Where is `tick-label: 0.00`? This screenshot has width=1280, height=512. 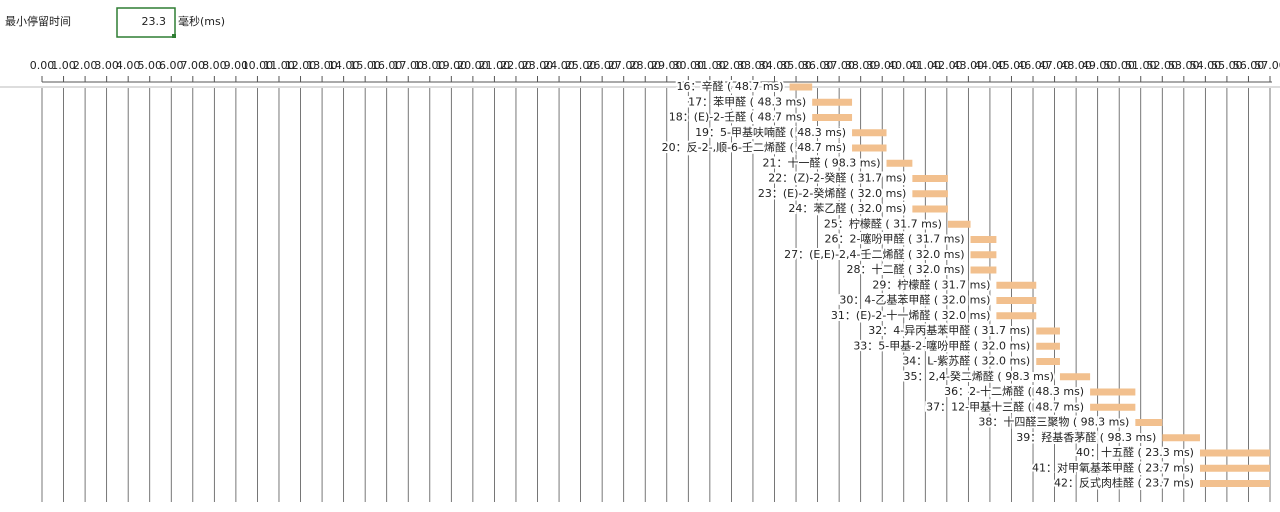 tick-label: 0.00 is located at coordinates (42, 65).